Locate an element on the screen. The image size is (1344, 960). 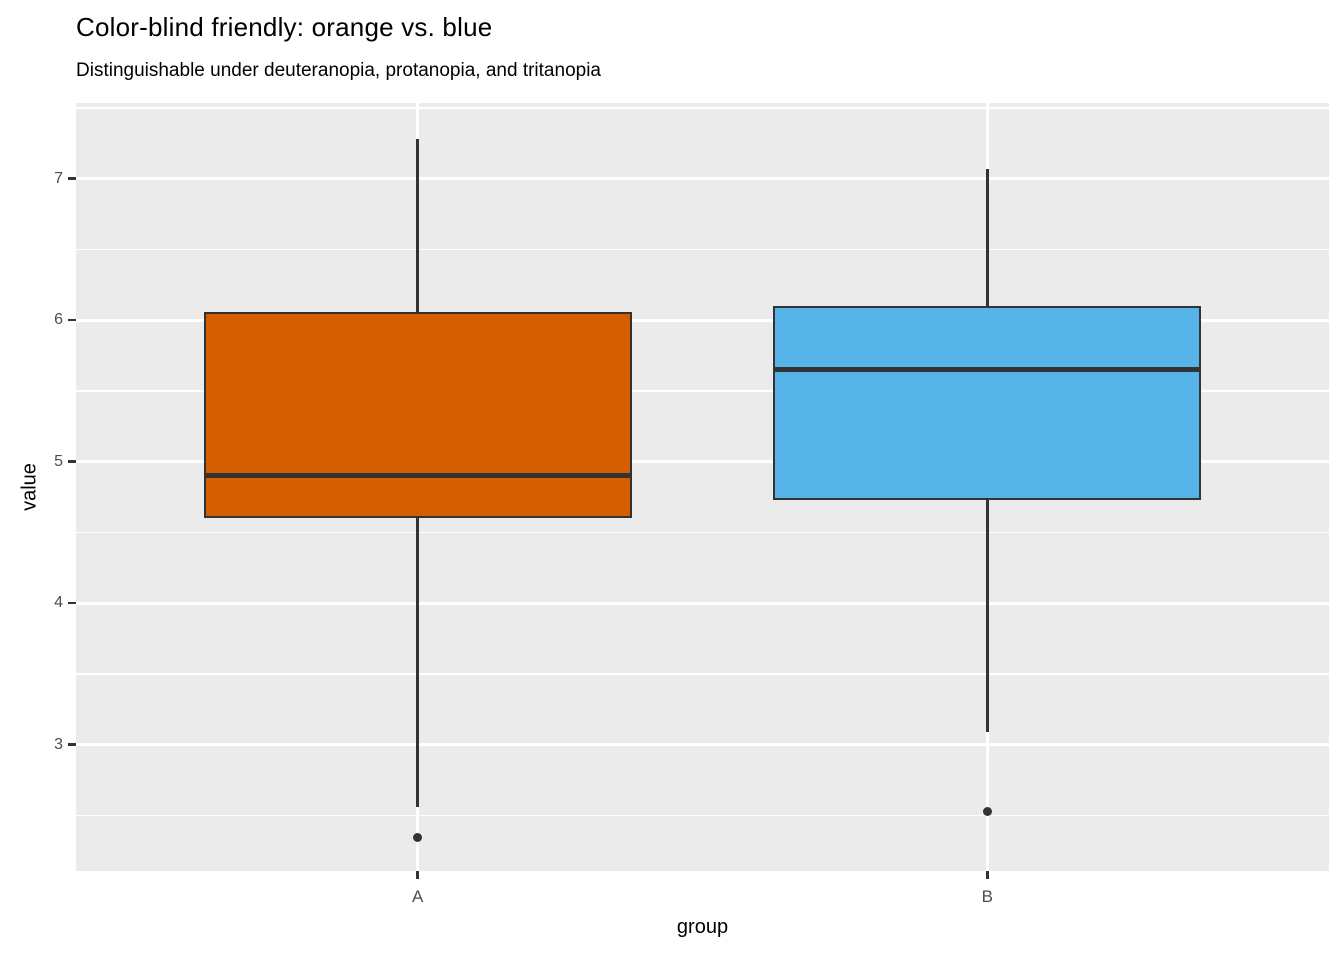
x-tick-label: B is located at coordinates (987, 896).